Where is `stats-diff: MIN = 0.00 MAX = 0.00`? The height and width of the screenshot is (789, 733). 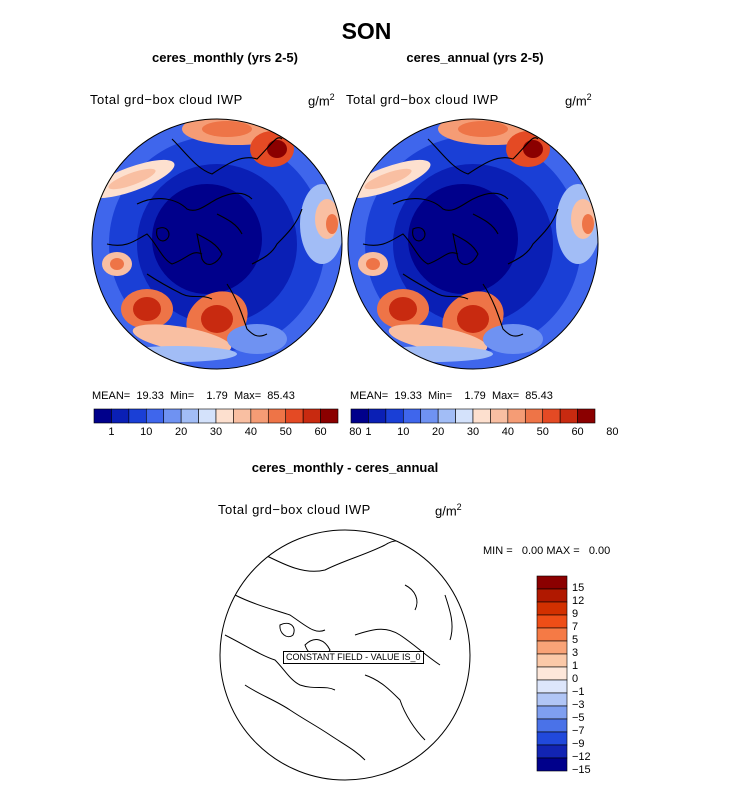
stats-diff: MIN = 0.00 MAX = 0.00 is located at coordinates (547, 551).